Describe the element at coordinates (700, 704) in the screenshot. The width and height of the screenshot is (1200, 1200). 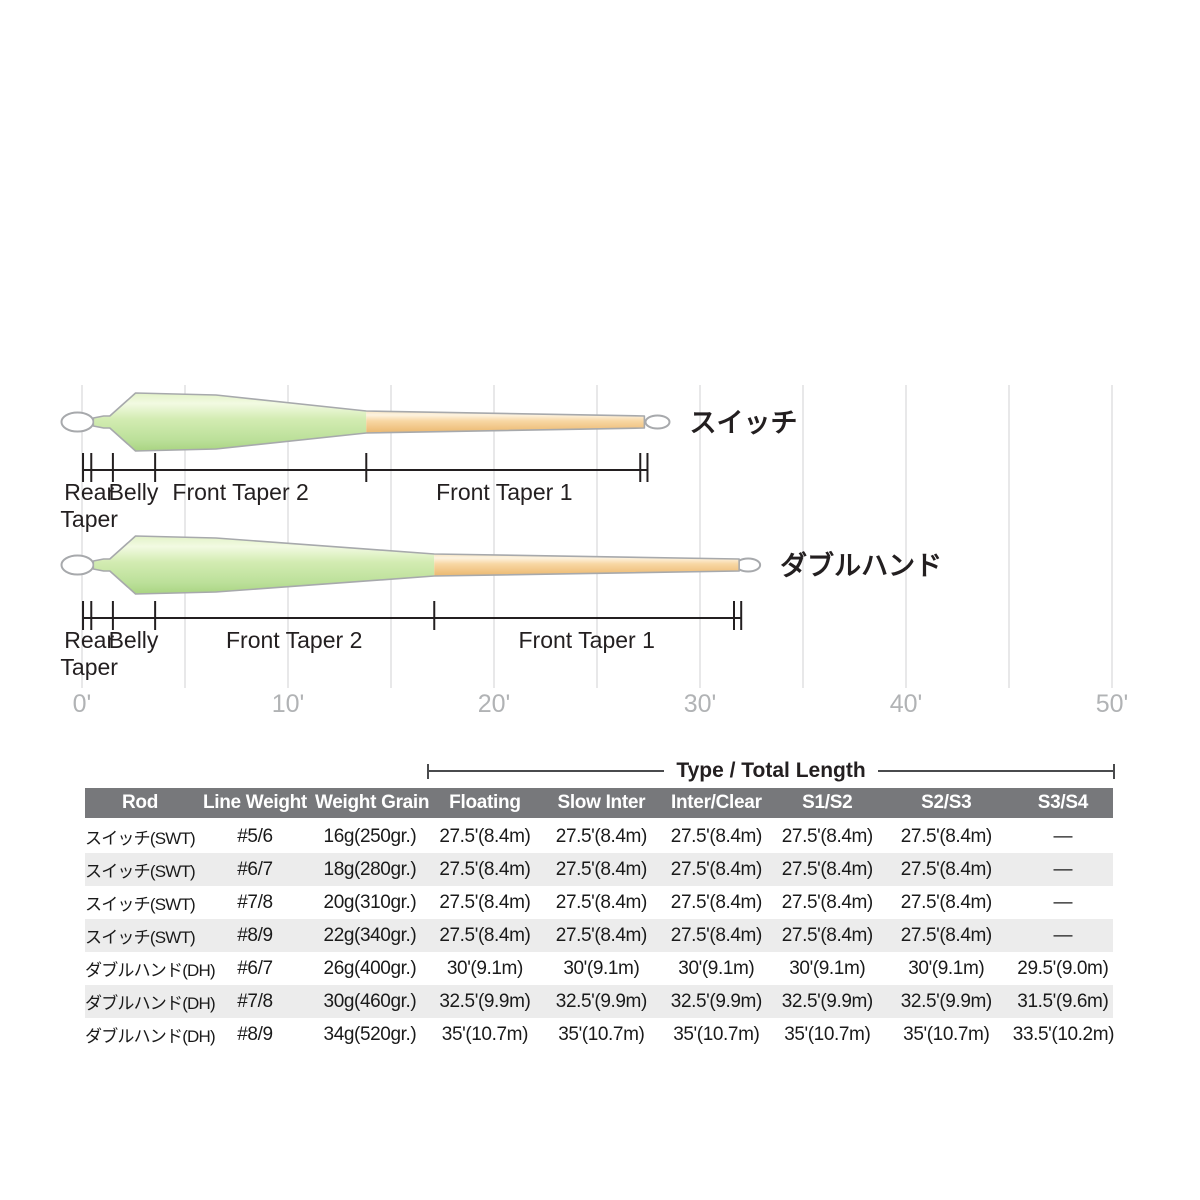
I see `axis-tick-label: 30'` at that location.